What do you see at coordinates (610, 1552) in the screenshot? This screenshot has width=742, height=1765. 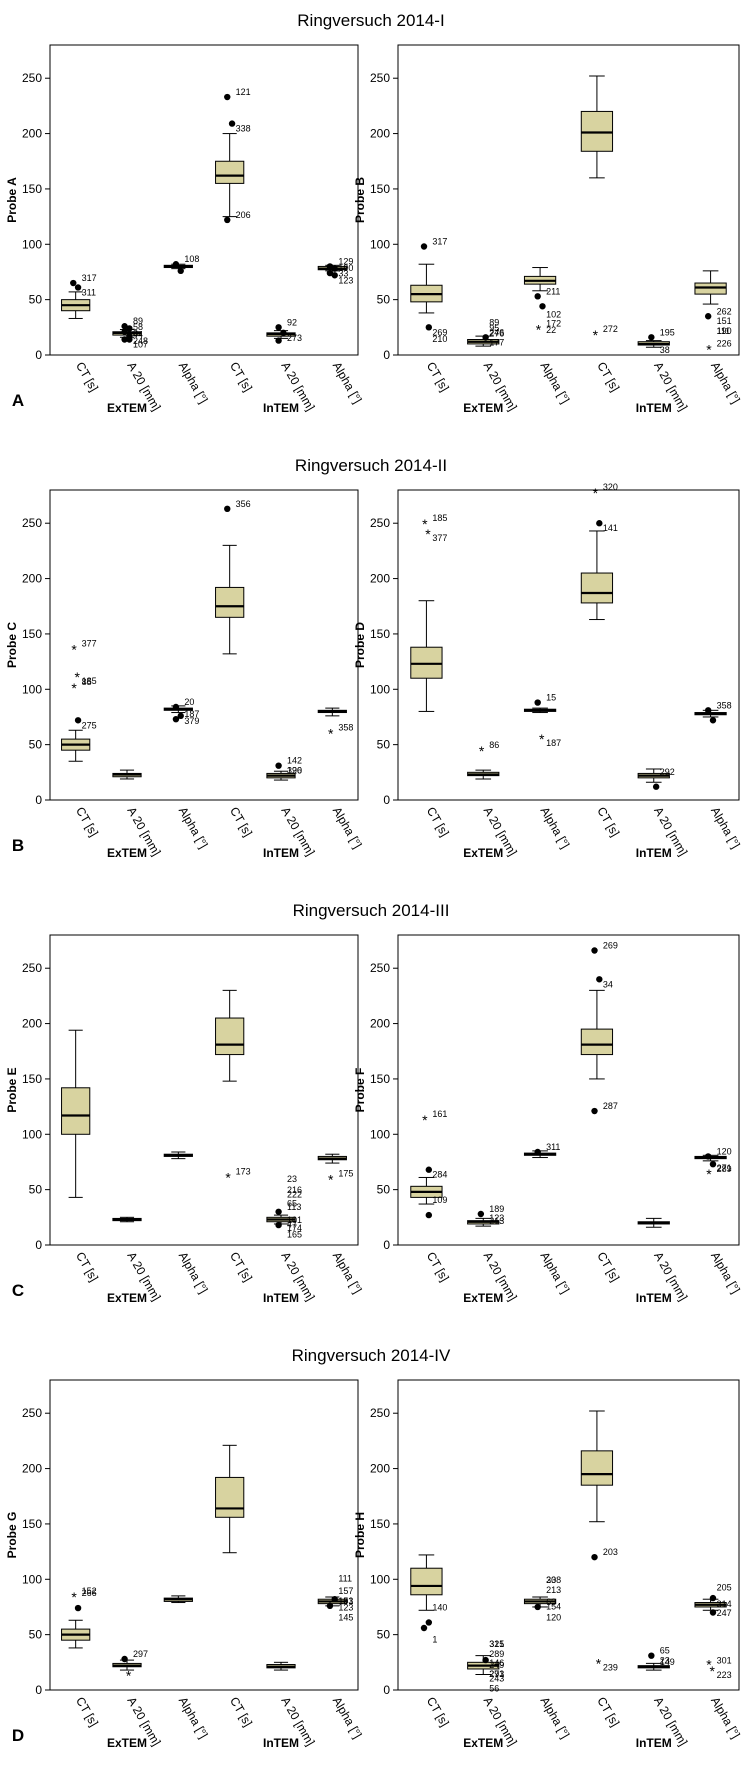 I see `outlier-label: 203` at bounding box center [610, 1552].